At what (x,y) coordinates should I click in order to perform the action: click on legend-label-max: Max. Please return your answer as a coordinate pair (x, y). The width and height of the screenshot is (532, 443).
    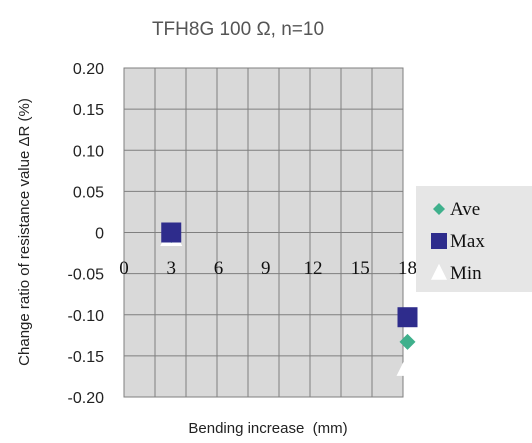
    Looking at the image, I should click on (467, 241).